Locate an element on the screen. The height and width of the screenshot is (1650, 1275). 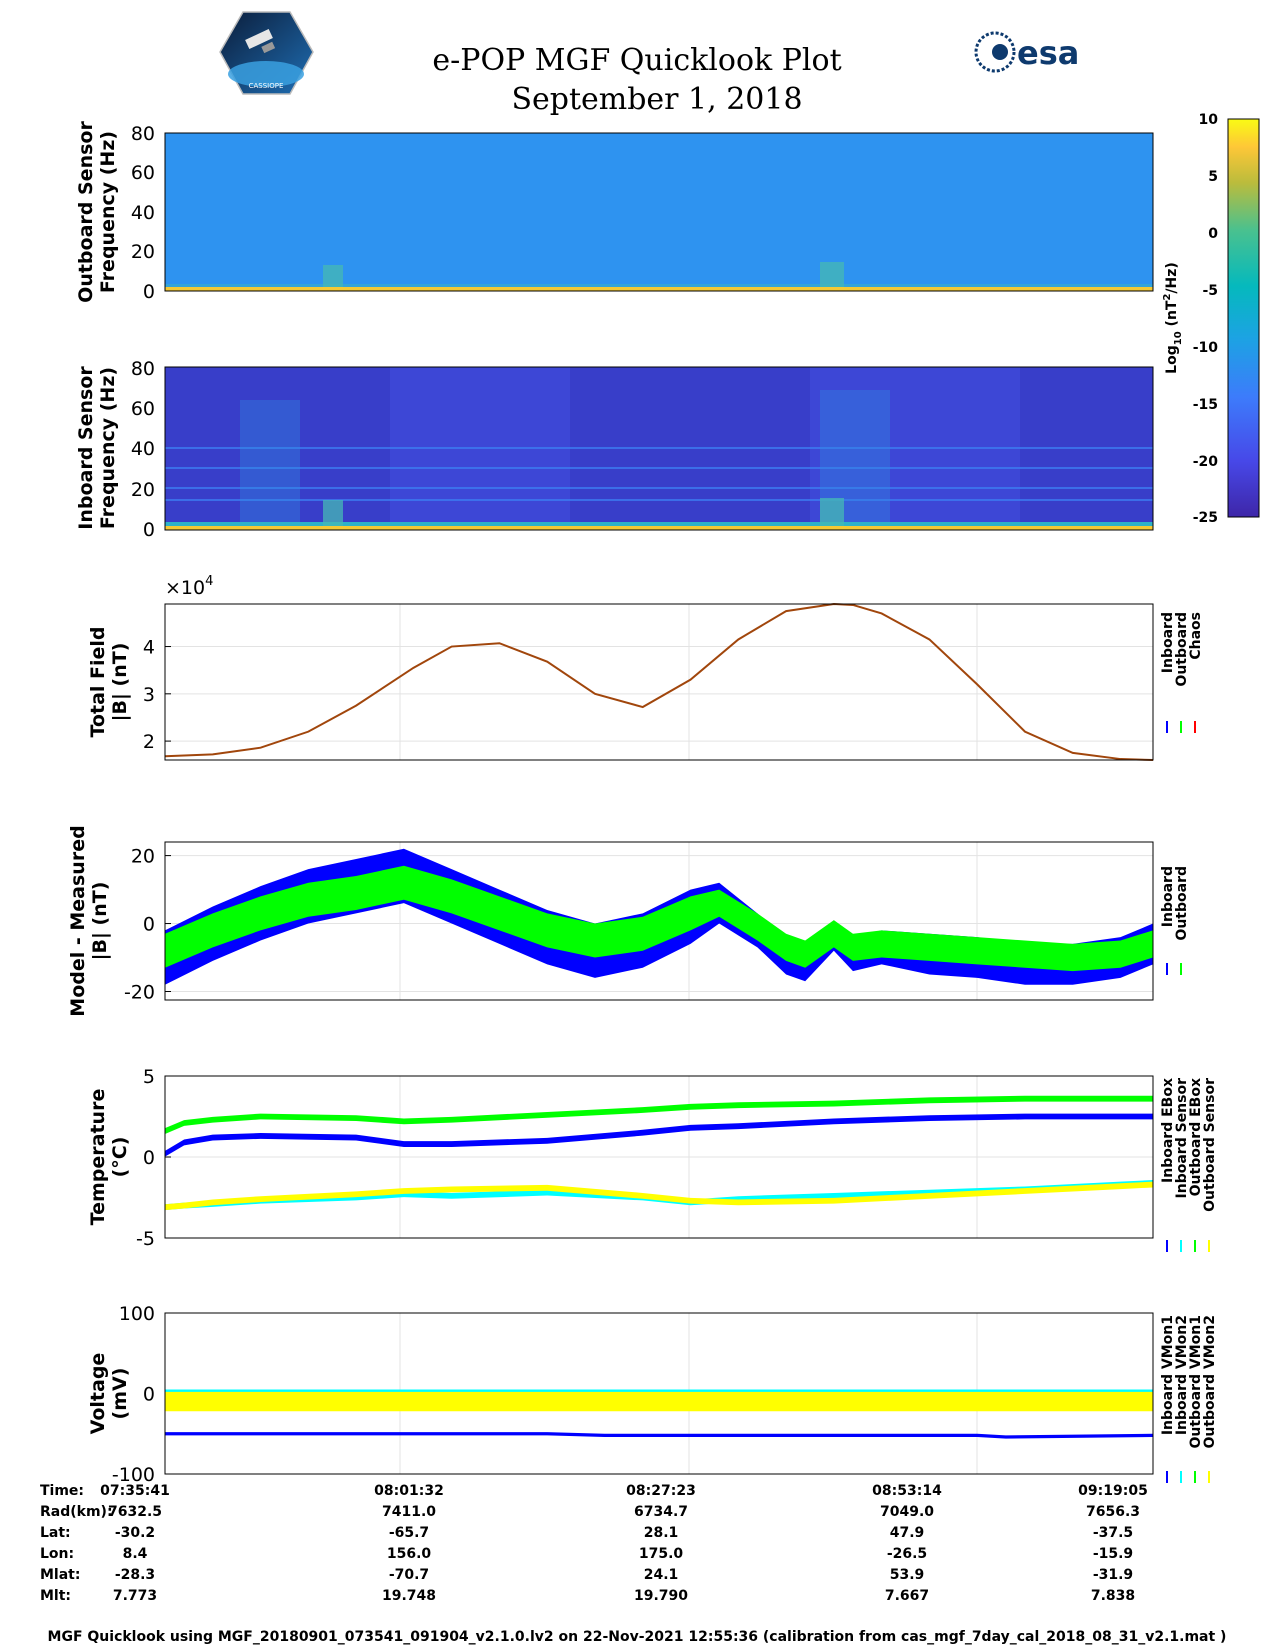
colorbar-tick: -25 is located at coordinates (1205, 518).